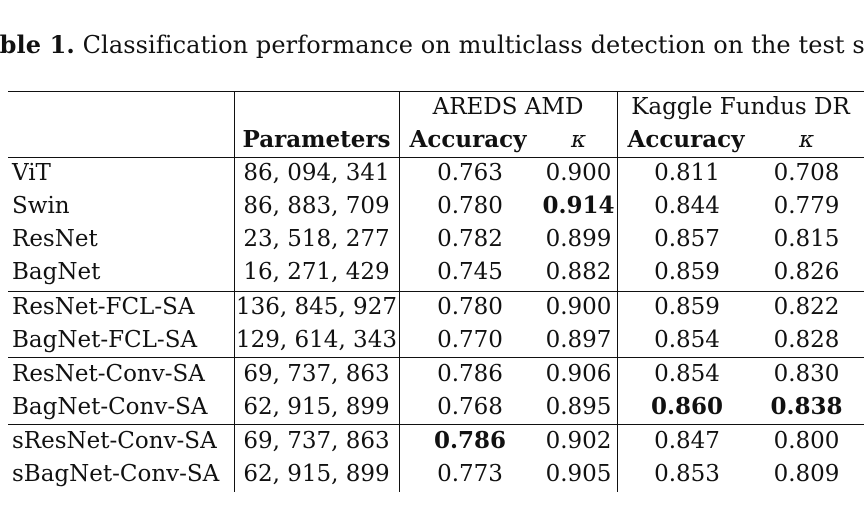 The image size is (864, 522). What do you see at coordinates (578, 272) in the screenshot?
I see `areds-kappa: 0.882` at bounding box center [578, 272].